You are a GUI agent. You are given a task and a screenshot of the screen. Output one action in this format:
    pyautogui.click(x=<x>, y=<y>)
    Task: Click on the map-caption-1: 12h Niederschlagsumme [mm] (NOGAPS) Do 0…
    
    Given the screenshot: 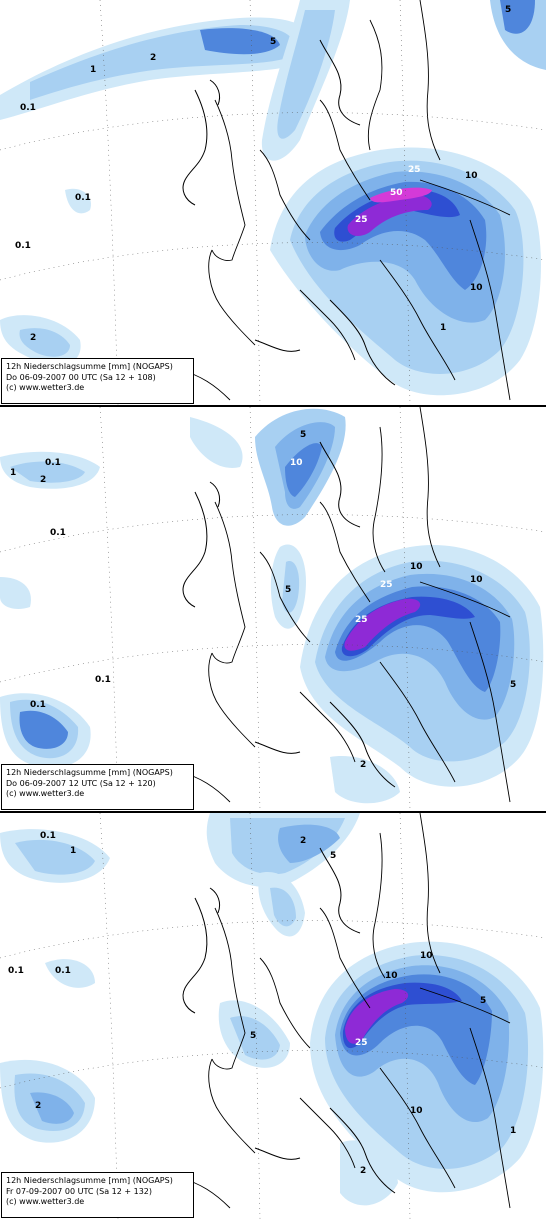 What is the action you would take?
    pyautogui.click(x=97, y=381)
    